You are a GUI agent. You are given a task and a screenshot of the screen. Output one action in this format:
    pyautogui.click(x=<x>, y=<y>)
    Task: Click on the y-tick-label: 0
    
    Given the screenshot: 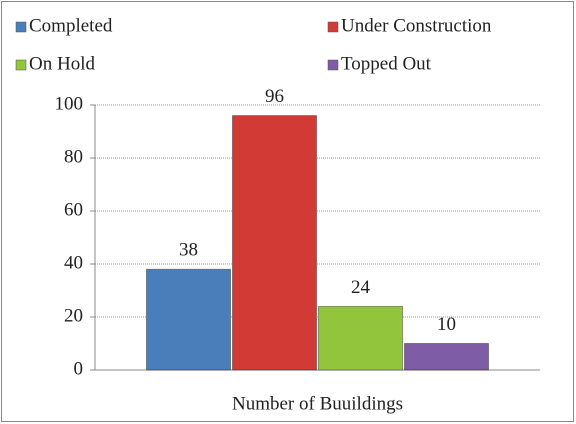 What is the action you would take?
    pyautogui.click(x=79, y=368)
    